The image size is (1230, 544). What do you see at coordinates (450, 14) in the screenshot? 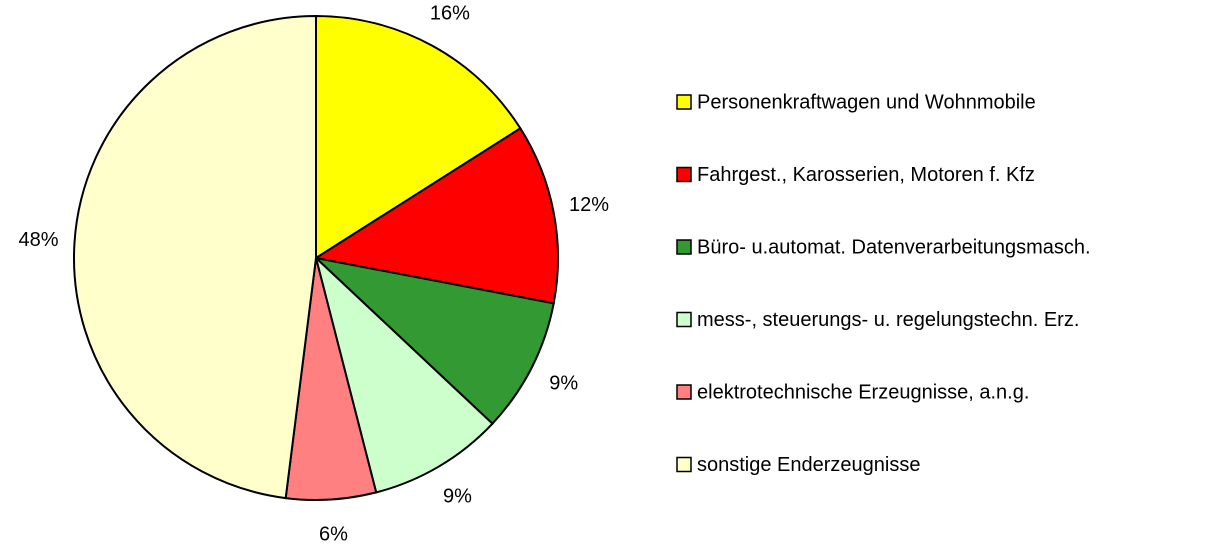
I see `slice-label: 16%` at bounding box center [450, 14].